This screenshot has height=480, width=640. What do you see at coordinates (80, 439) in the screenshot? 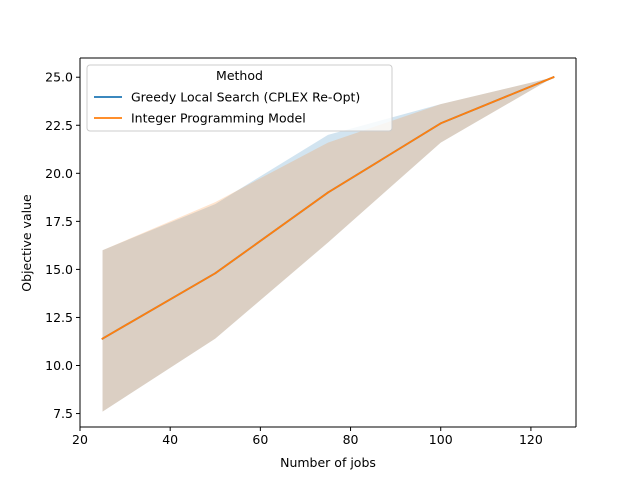
I see `x-tick-label: 20` at bounding box center [80, 439].